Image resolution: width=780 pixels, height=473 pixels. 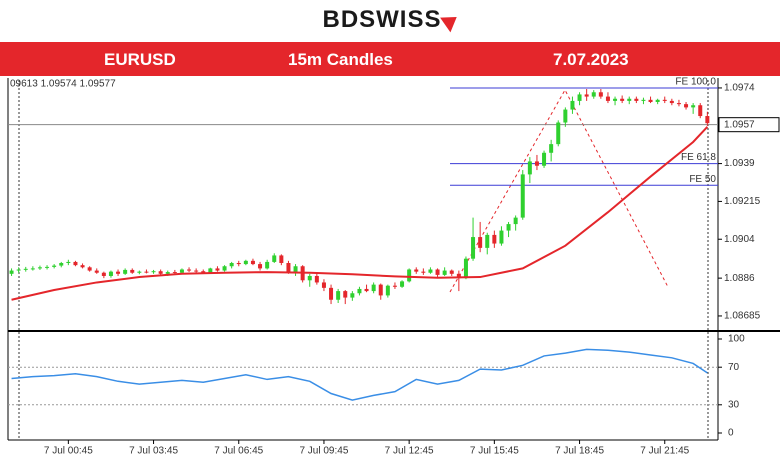 What do you see at coordinates (579, 451) in the screenshot?
I see `x-tick-label: 7 Jul 18:45` at bounding box center [579, 451].